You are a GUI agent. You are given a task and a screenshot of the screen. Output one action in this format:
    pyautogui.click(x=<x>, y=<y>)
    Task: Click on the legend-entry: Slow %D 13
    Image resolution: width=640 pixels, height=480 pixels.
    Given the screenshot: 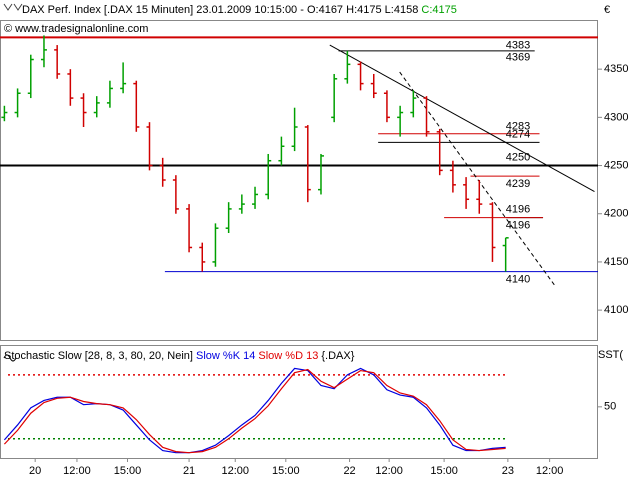 What is the action you would take?
    pyautogui.click(x=288, y=356)
    